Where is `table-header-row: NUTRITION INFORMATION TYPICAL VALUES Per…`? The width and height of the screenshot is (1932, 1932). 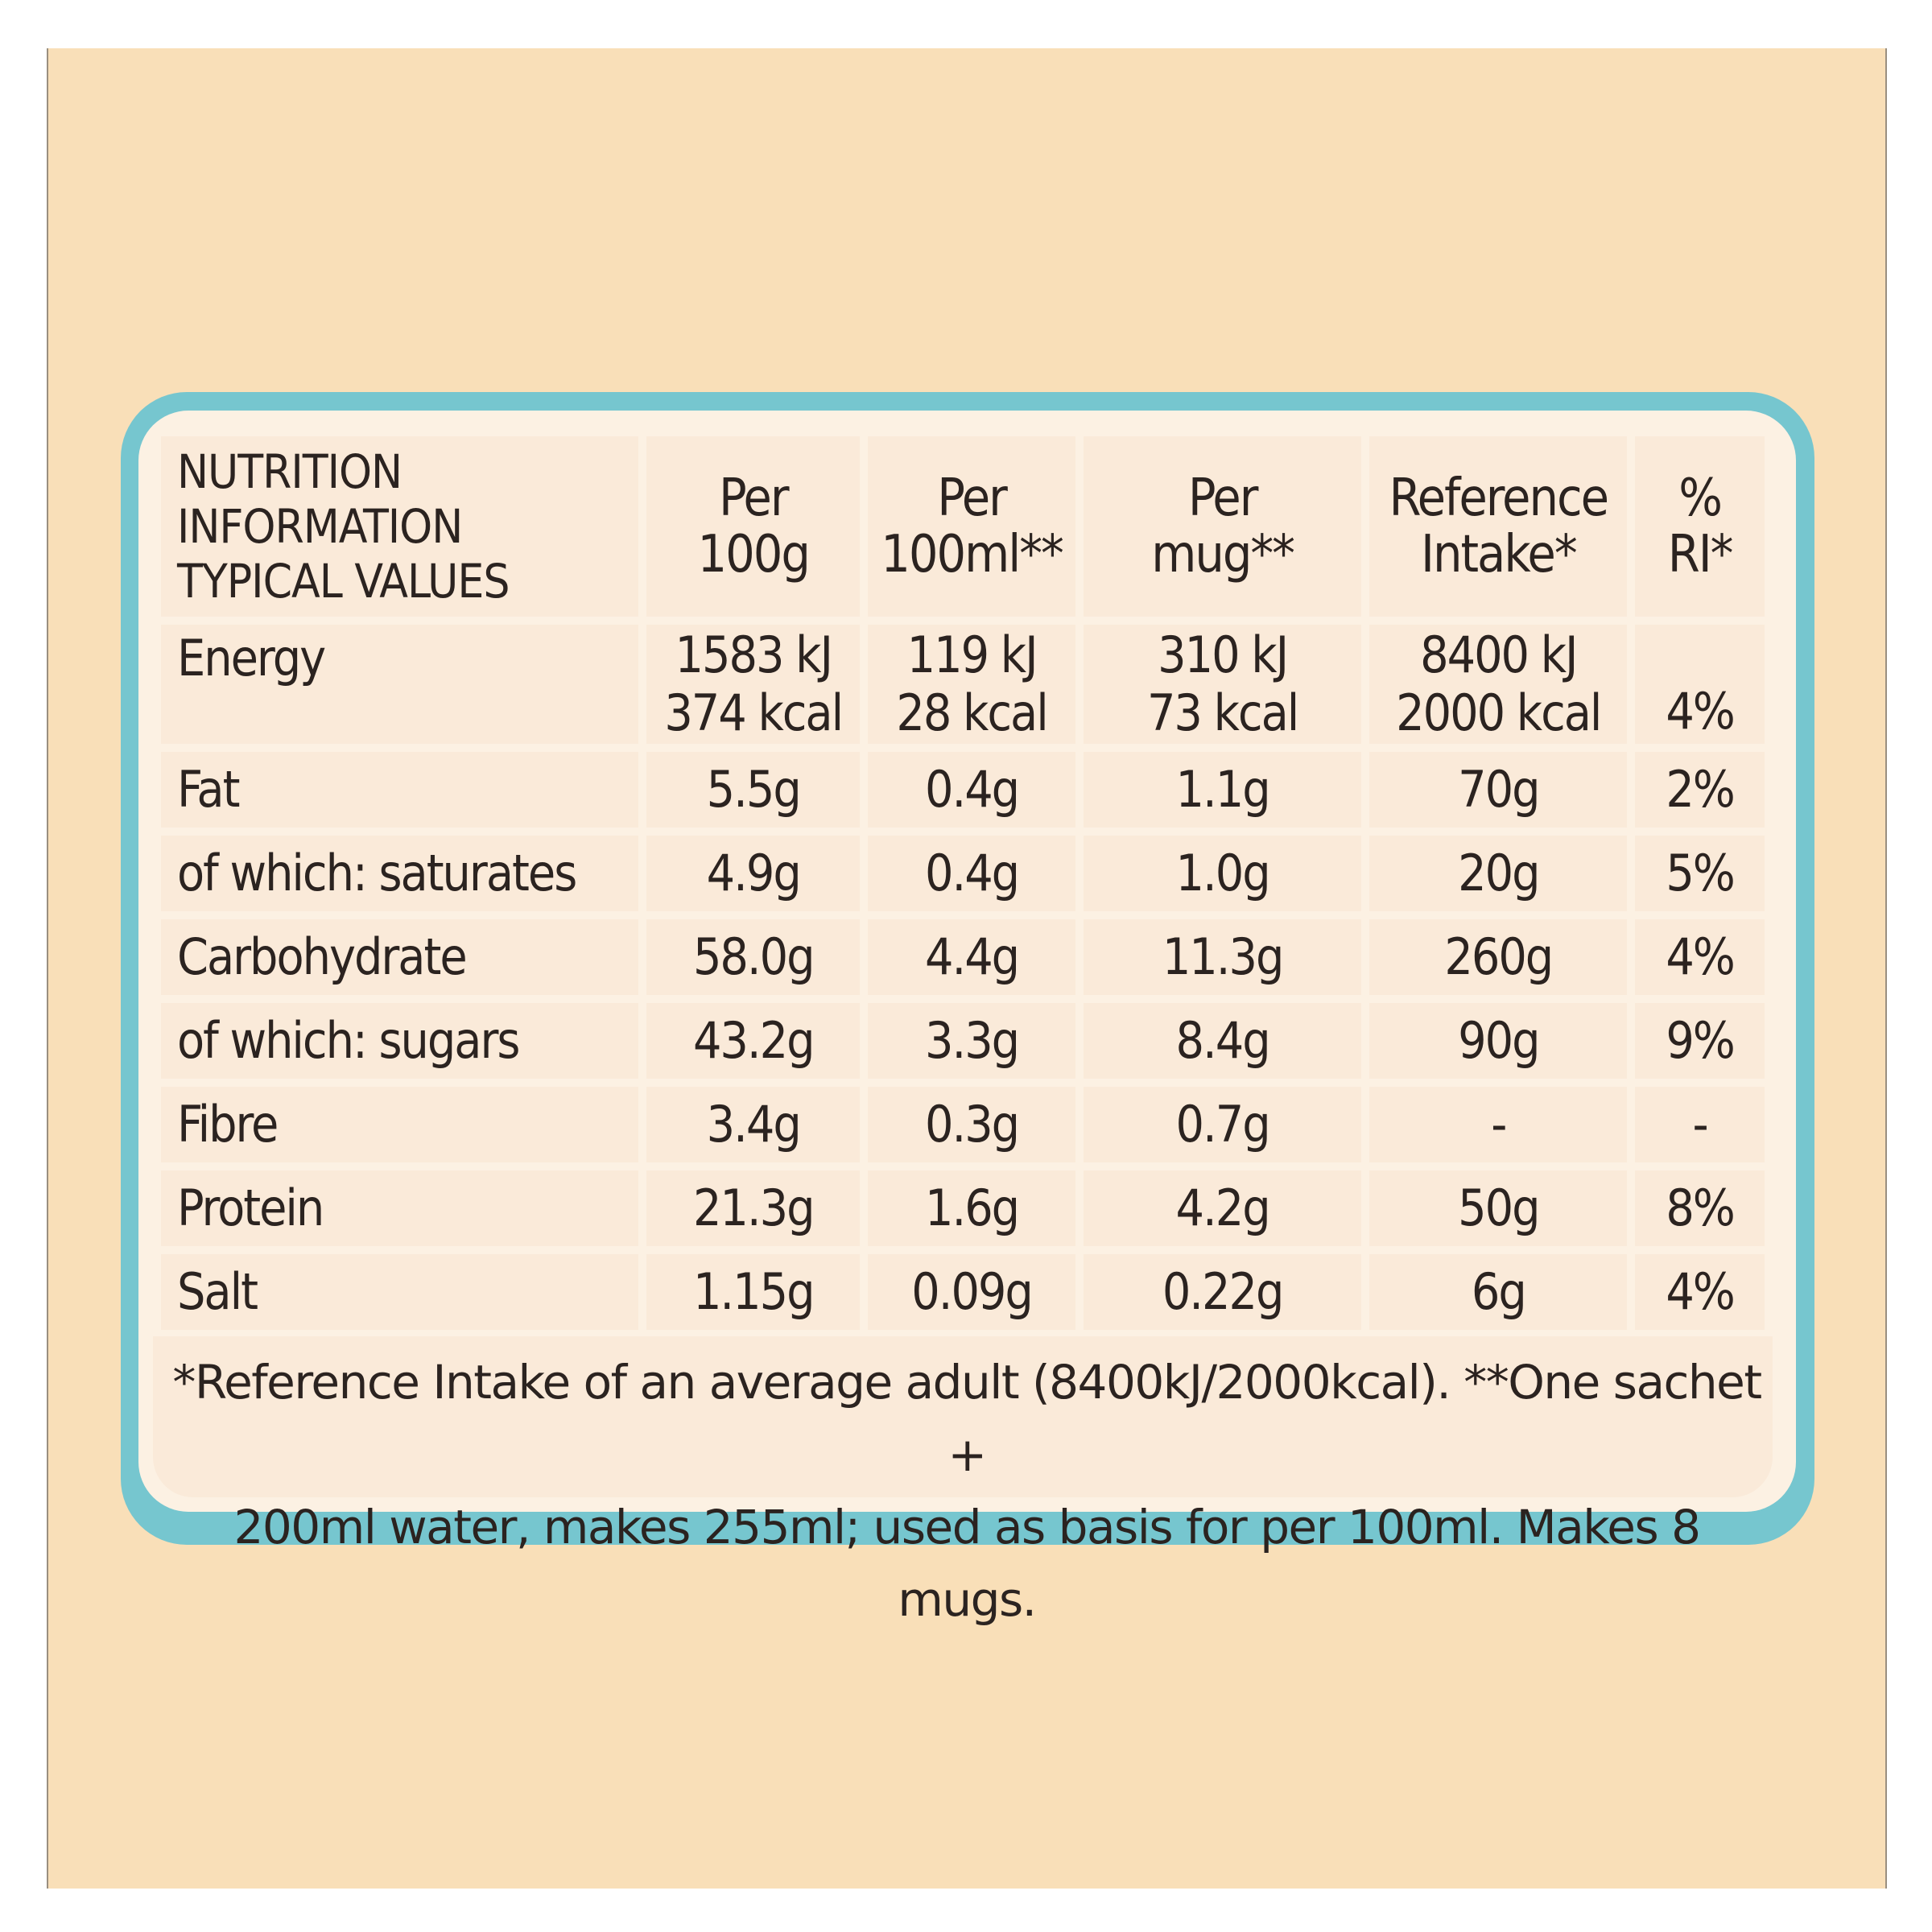
table-header-row: NUTRITION INFORMATION TYPICAL VALUES Per… is located at coordinates (963, 526).